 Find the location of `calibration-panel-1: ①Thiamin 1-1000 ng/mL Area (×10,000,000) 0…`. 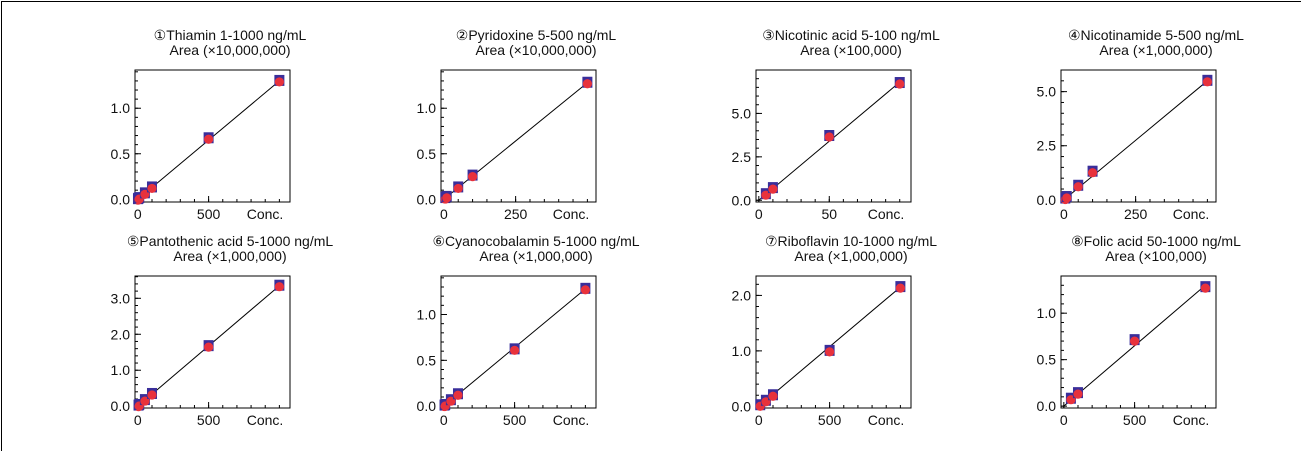

calibration-panel-1: ①Thiamin 1-1000 ng/mL Area (×10,000,000) 0… is located at coordinates (230, 140).